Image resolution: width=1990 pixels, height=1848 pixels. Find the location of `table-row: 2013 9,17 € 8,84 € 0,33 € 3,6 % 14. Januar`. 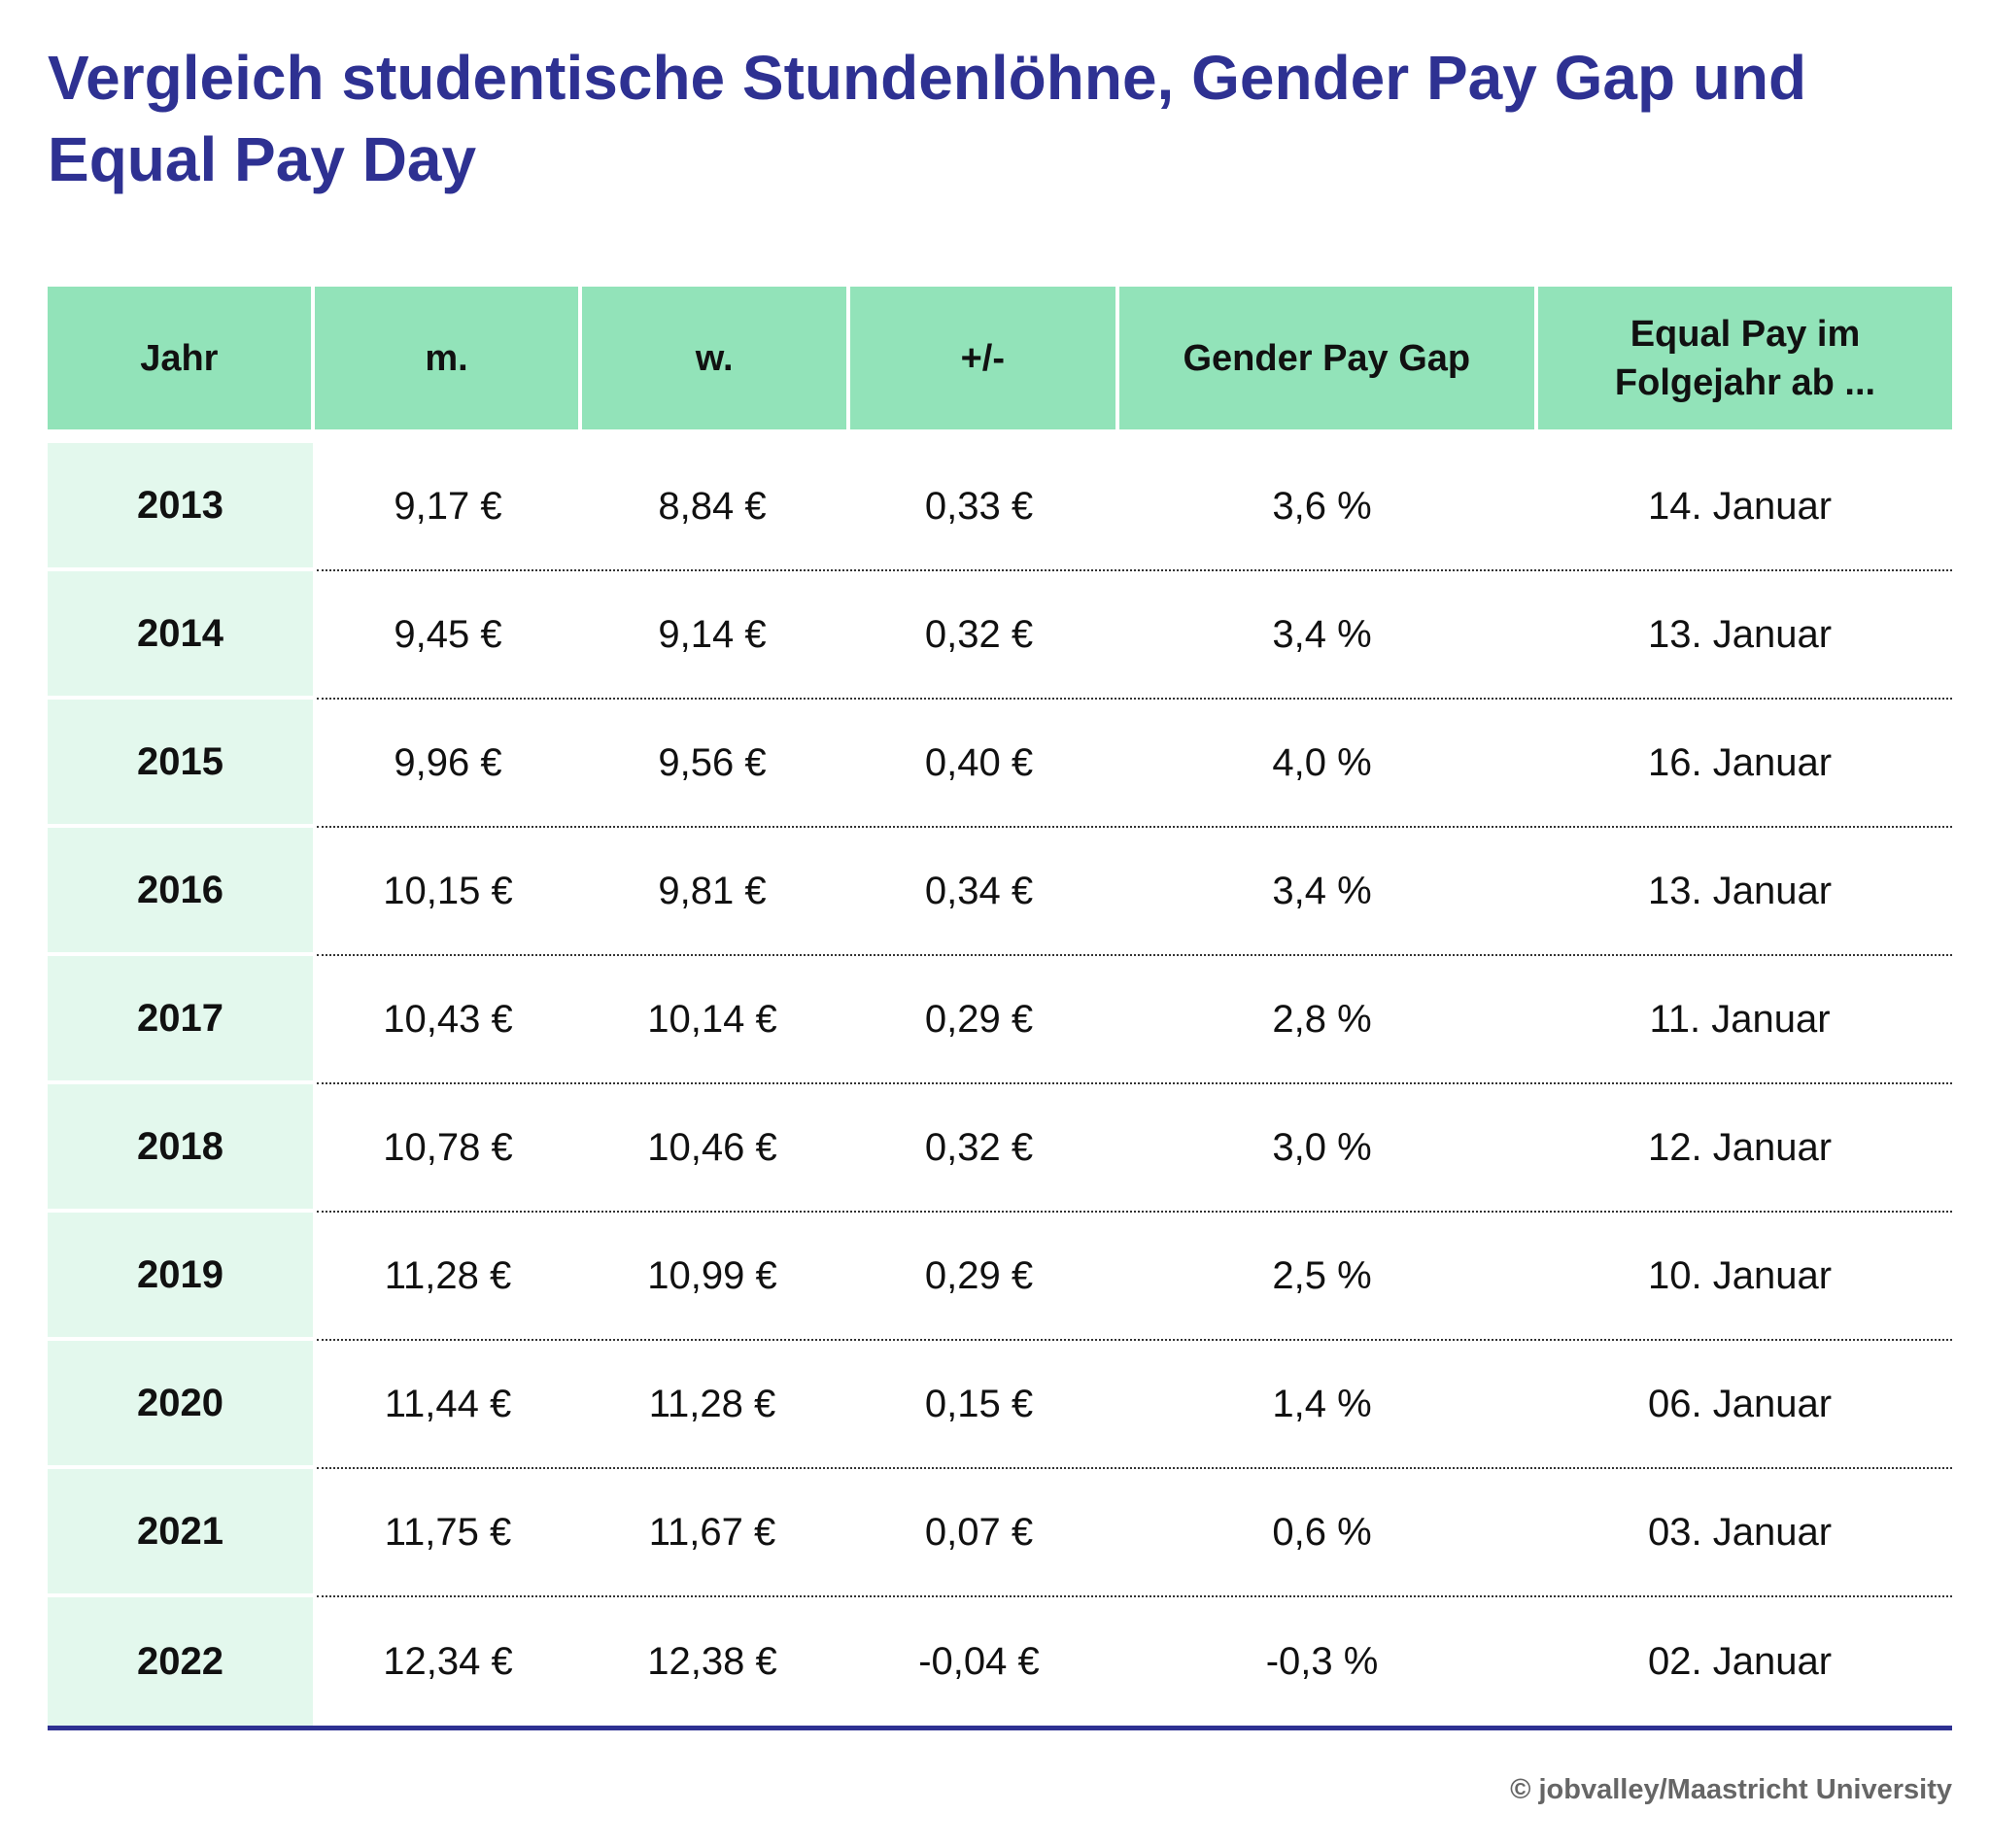

table-row: 2013 9,17 € 8,84 € 0,33 € 3,6 % 14. Januar is located at coordinates (1000, 507).